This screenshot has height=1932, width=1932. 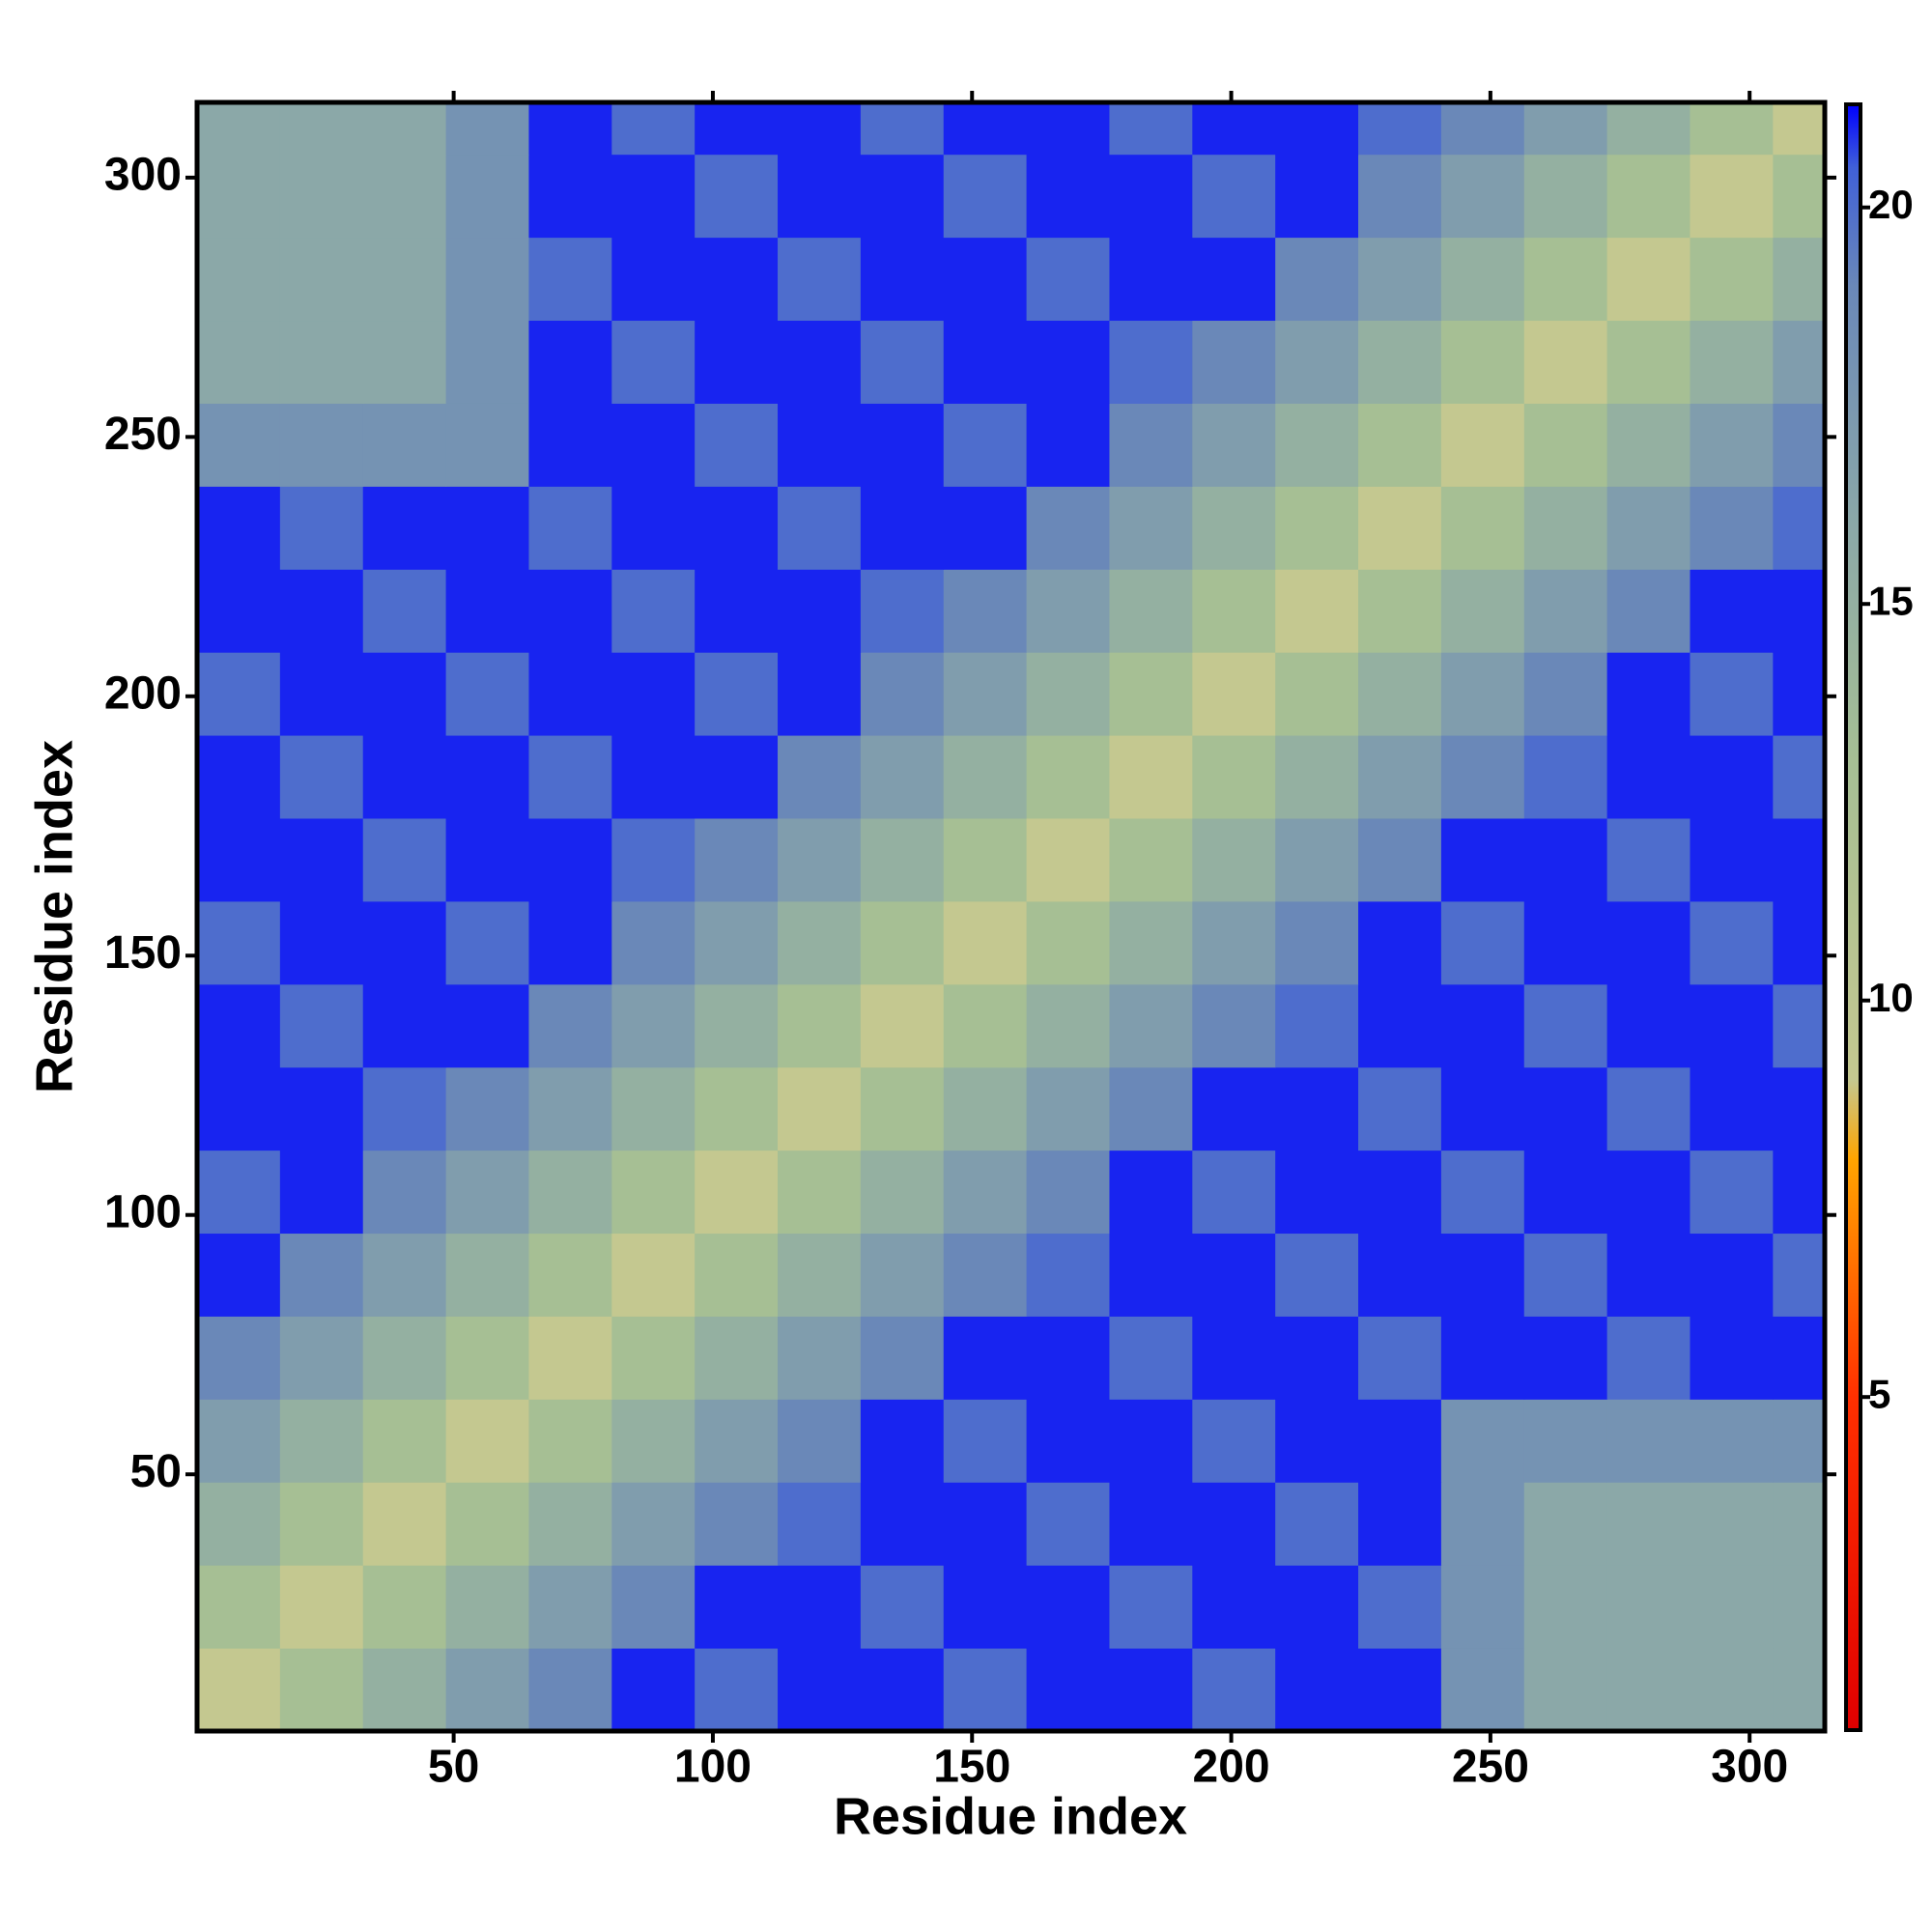 I want to click on y-axis-title: Residue index, so click(x=54, y=917).